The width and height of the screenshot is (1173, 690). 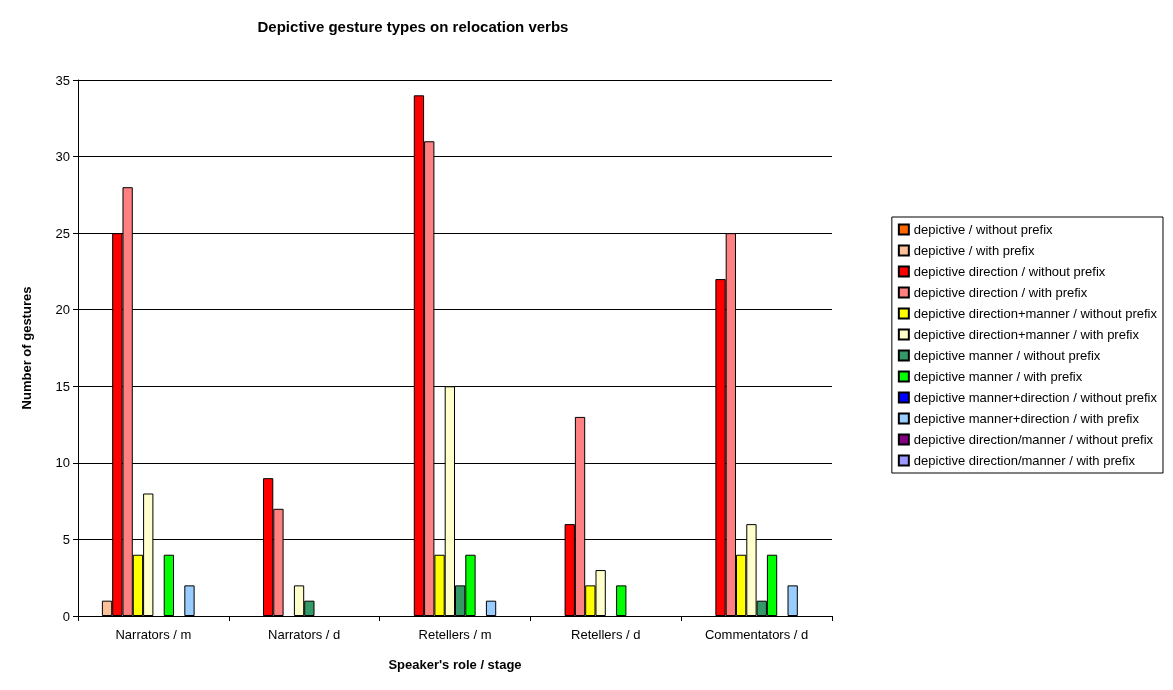 What do you see at coordinates (1007, 355) in the screenshot?
I see `legend-label: depictive manner / without prefix` at bounding box center [1007, 355].